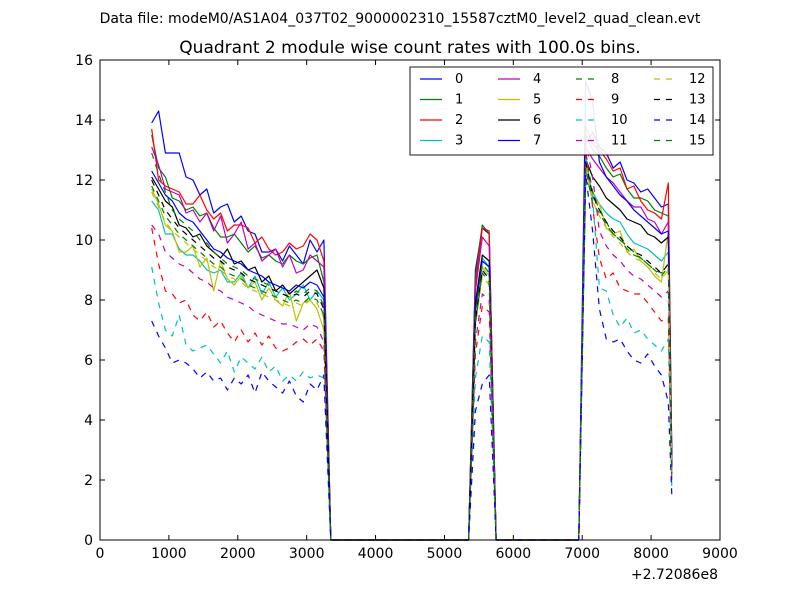  Describe the element at coordinates (697, 100) in the screenshot. I see `legend-label-13: 13` at that location.